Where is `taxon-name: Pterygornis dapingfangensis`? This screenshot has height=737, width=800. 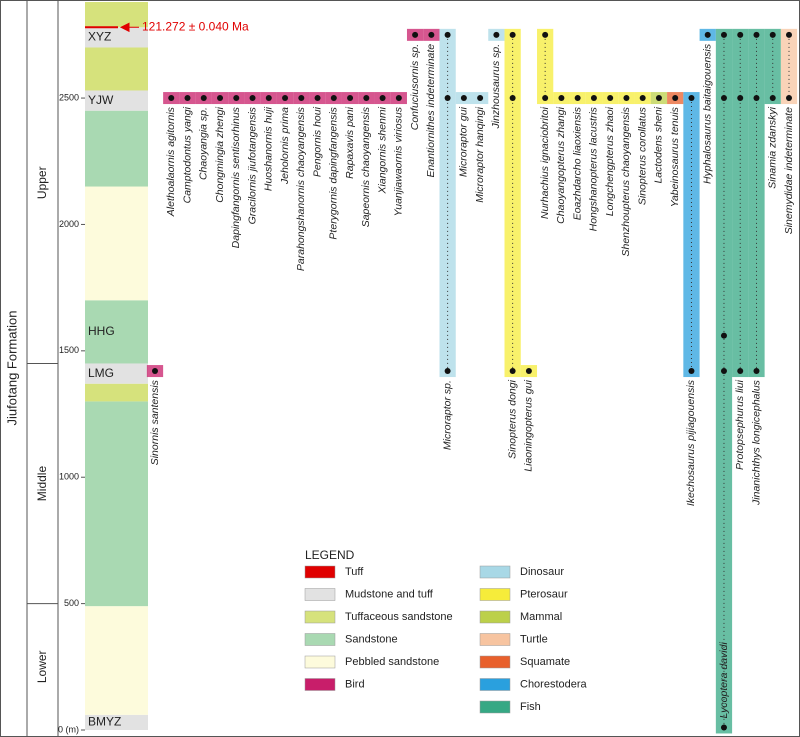
taxon-name: Pterygornis dapingfangensis is located at coordinates (334, 172).